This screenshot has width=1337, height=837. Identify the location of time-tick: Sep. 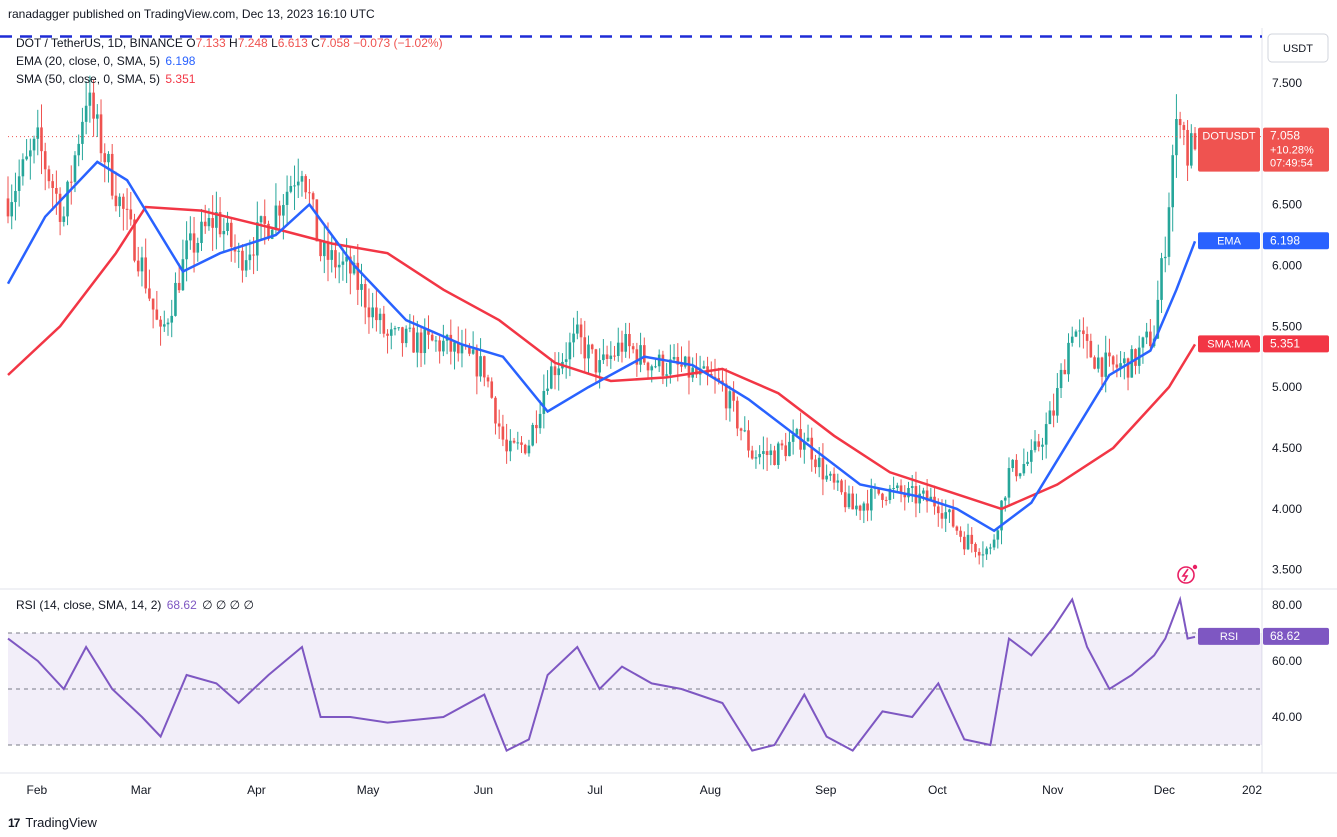
(826, 790).